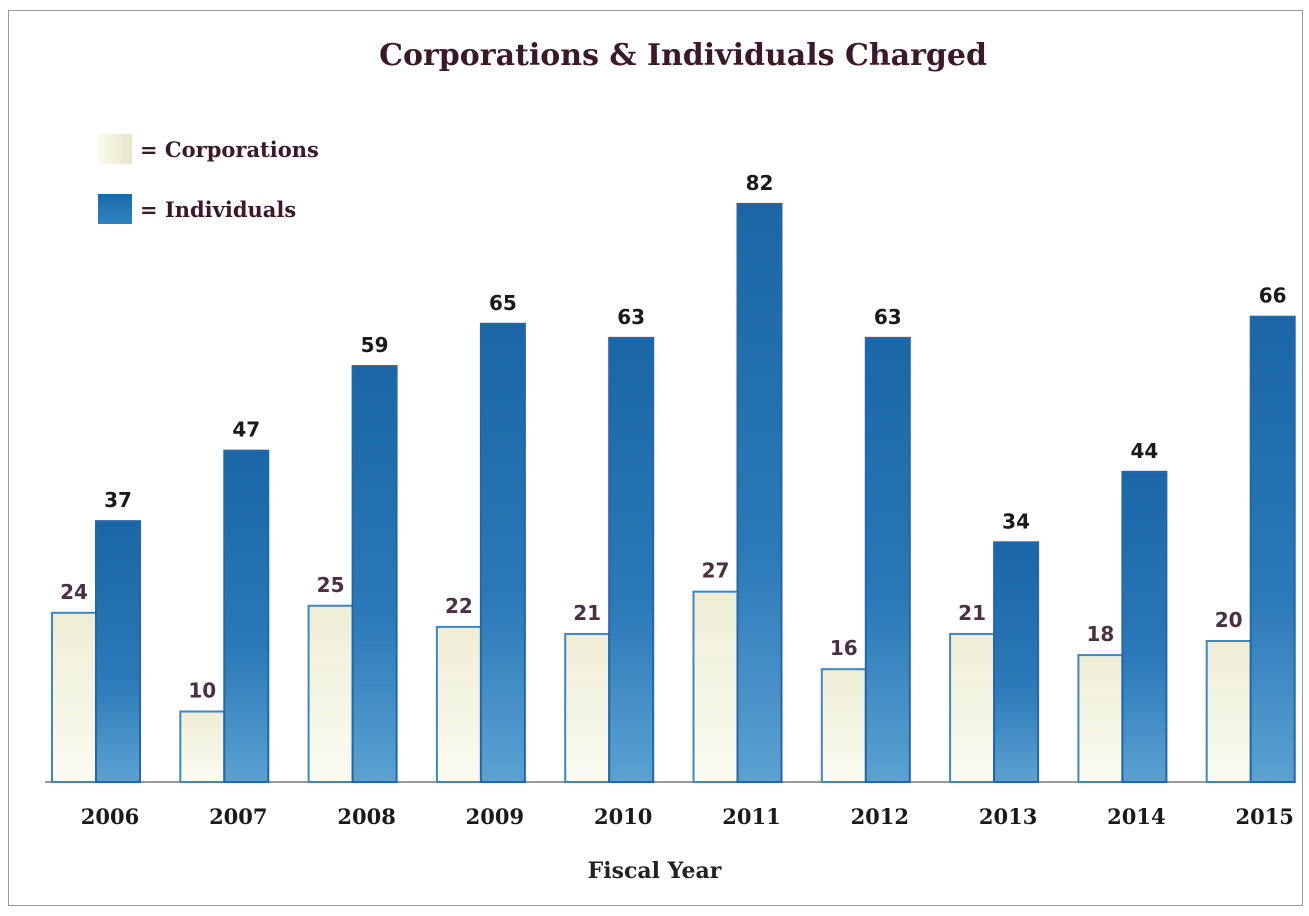 The height and width of the screenshot is (916, 1309). I want to click on data-label-individuals-2012: 63, so click(888, 317).